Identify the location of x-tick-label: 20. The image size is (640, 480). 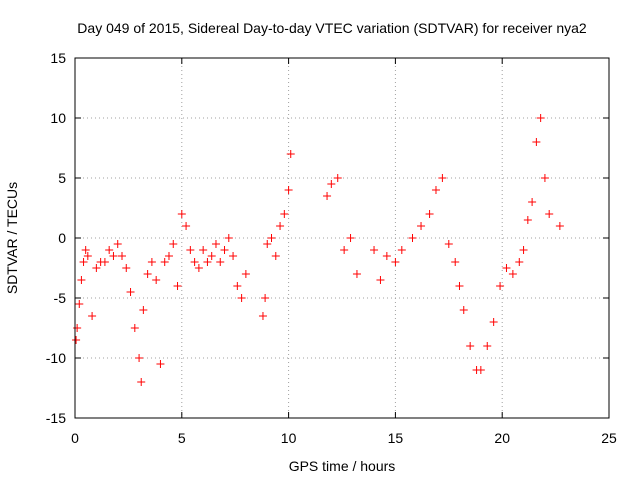
(502, 438).